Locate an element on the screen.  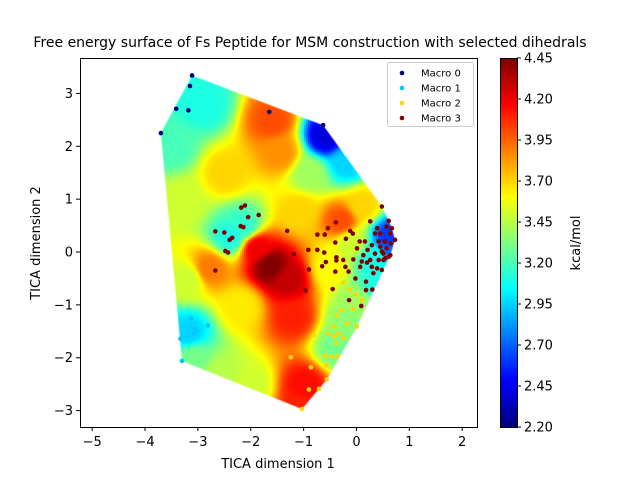
x-tick-label: 0 is located at coordinates (356, 442).